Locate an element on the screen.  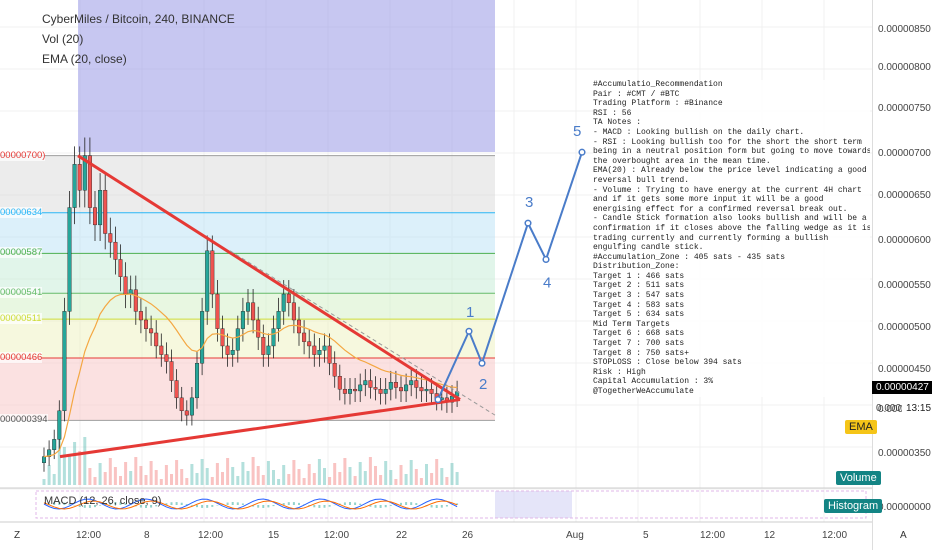
note-line: RSI : 56 is located at coordinates (612, 113).